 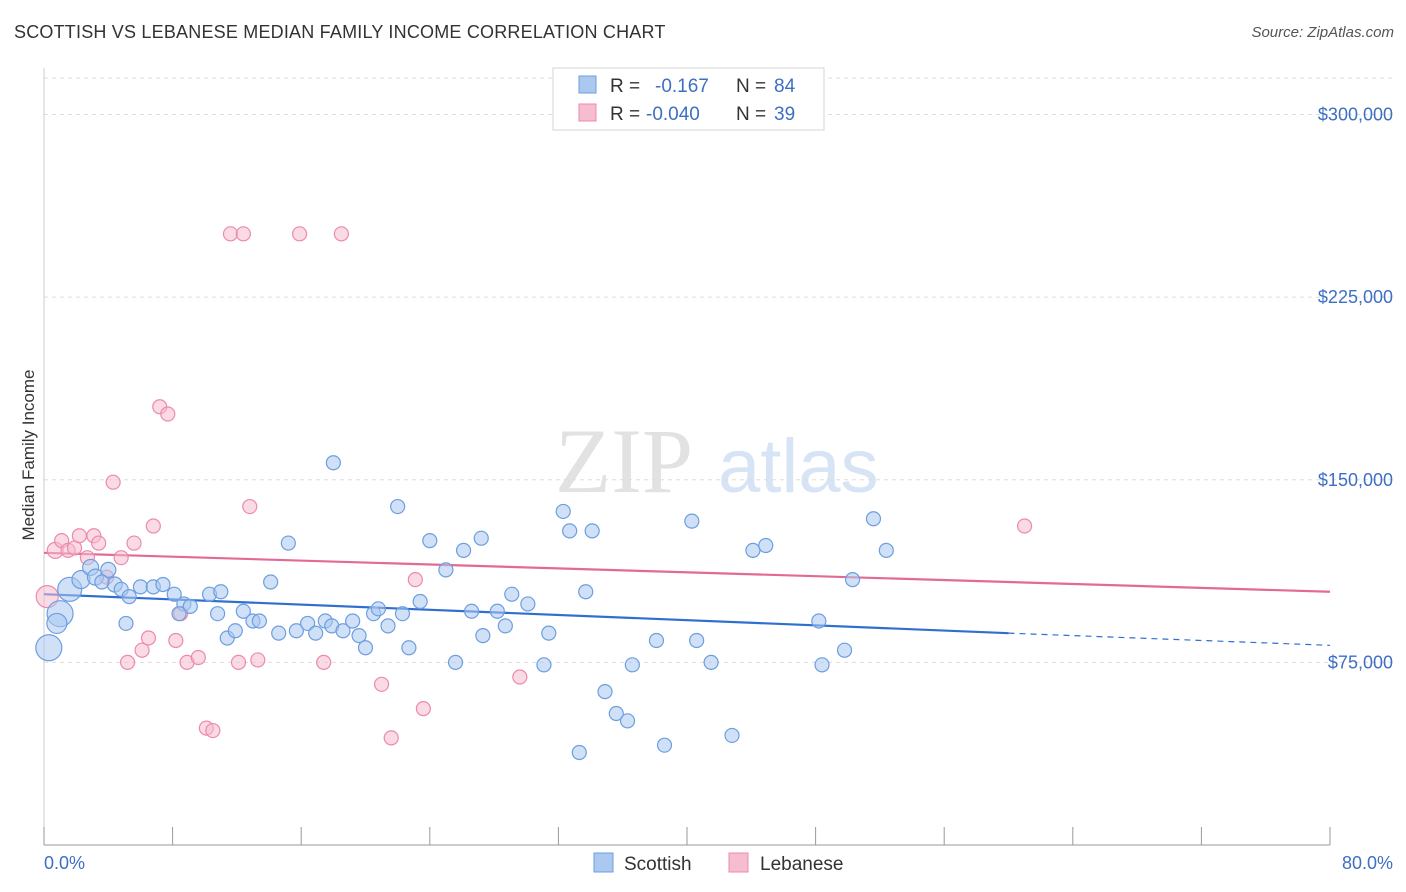 What do you see at coordinates (751, 86) in the screenshot?
I see `legend-n-label-scottish: N =` at bounding box center [751, 86].